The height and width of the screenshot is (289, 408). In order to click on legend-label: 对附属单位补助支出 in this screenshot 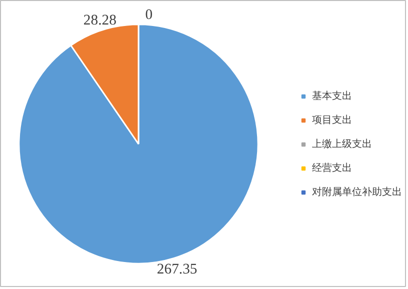, I will do `click(357, 192)`.